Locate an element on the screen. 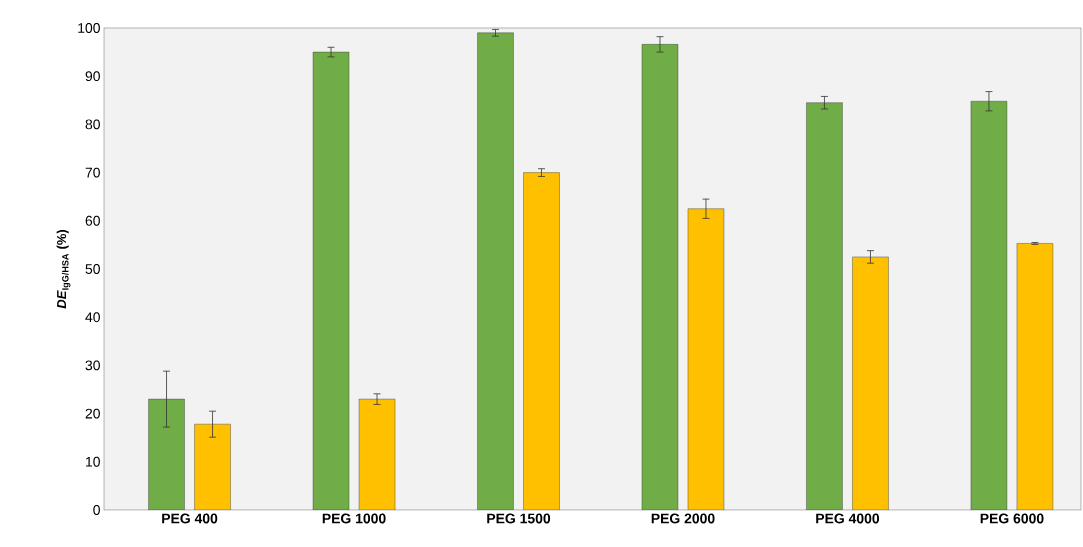  y-tick-label: 20 is located at coordinates (92, 413).